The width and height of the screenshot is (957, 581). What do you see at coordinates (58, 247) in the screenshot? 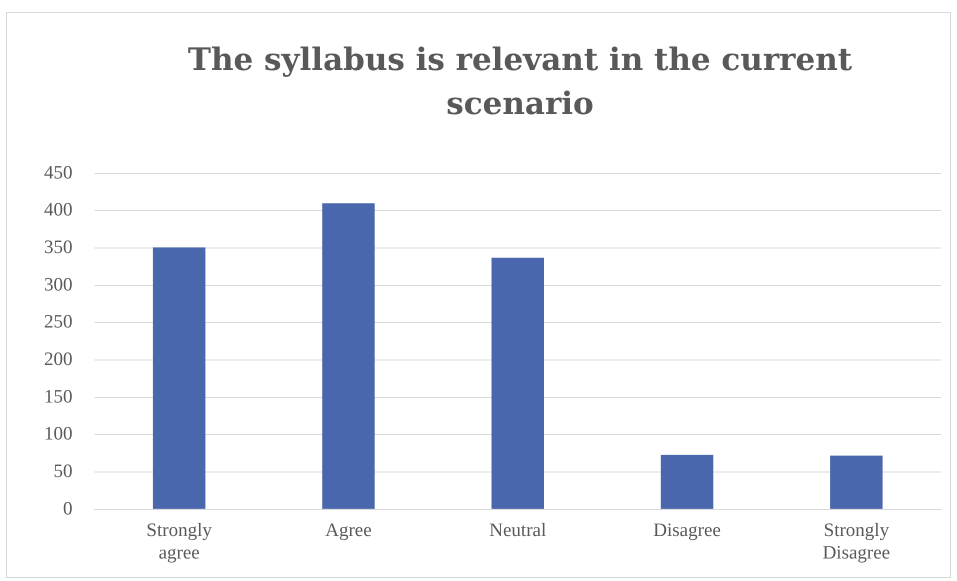
I see `y-tick-label: 350` at bounding box center [58, 247].